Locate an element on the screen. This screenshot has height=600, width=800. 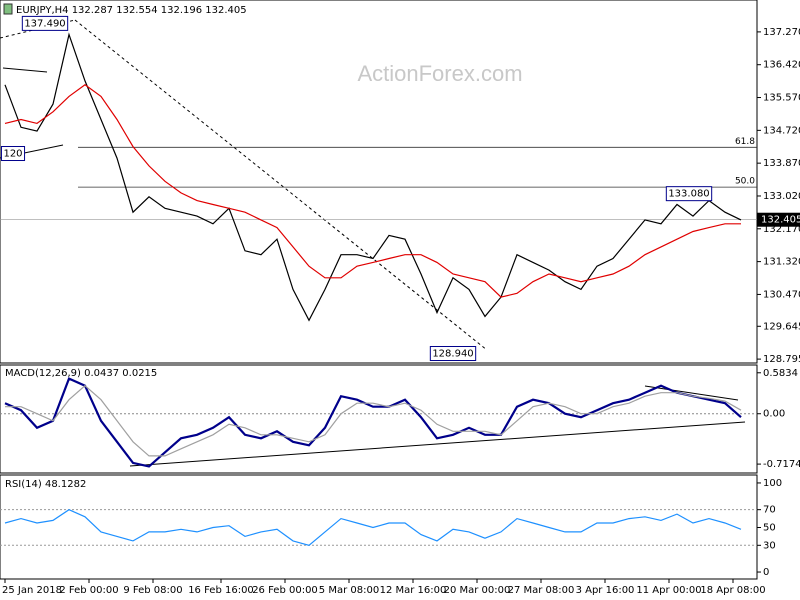
x-tick-label: 3 Apr 16:00 is located at coordinates (605, 590).